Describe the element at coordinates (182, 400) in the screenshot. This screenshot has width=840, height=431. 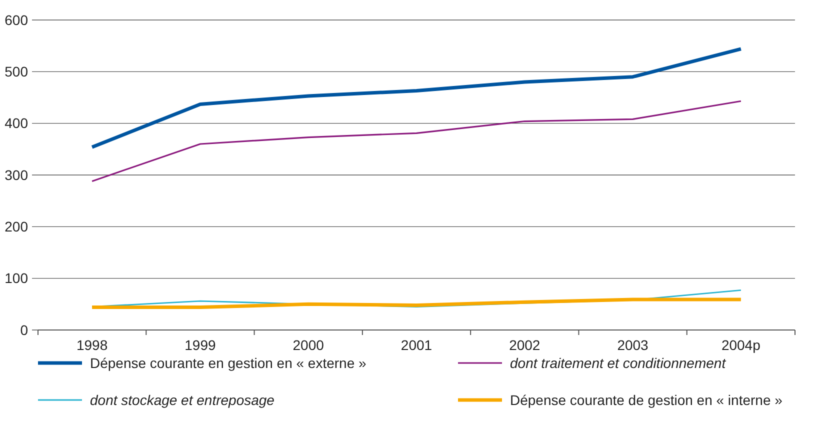
I see `legend-label: dont stockage et entreposage` at that location.